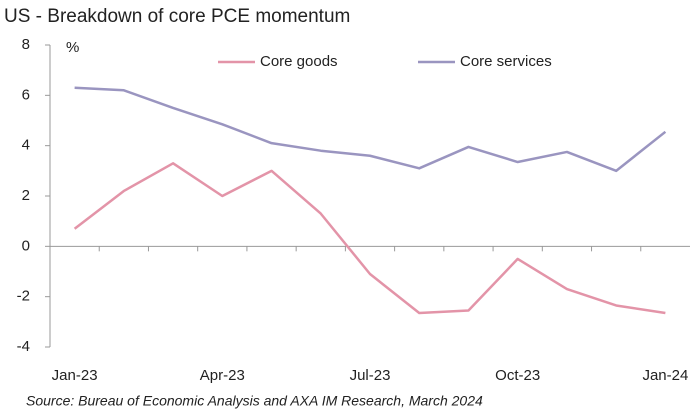 The width and height of the screenshot is (700, 414). I want to click on y-tick-label: 4, so click(26, 145).